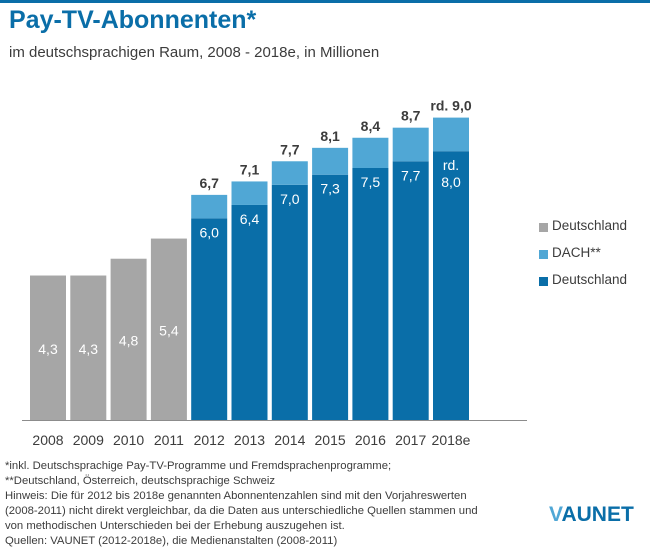 Image resolution: width=650 pixels, height=558 pixels. What do you see at coordinates (370, 440) in the screenshot?
I see `x-tick-label-2016: 2016` at bounding box center [370, 440].